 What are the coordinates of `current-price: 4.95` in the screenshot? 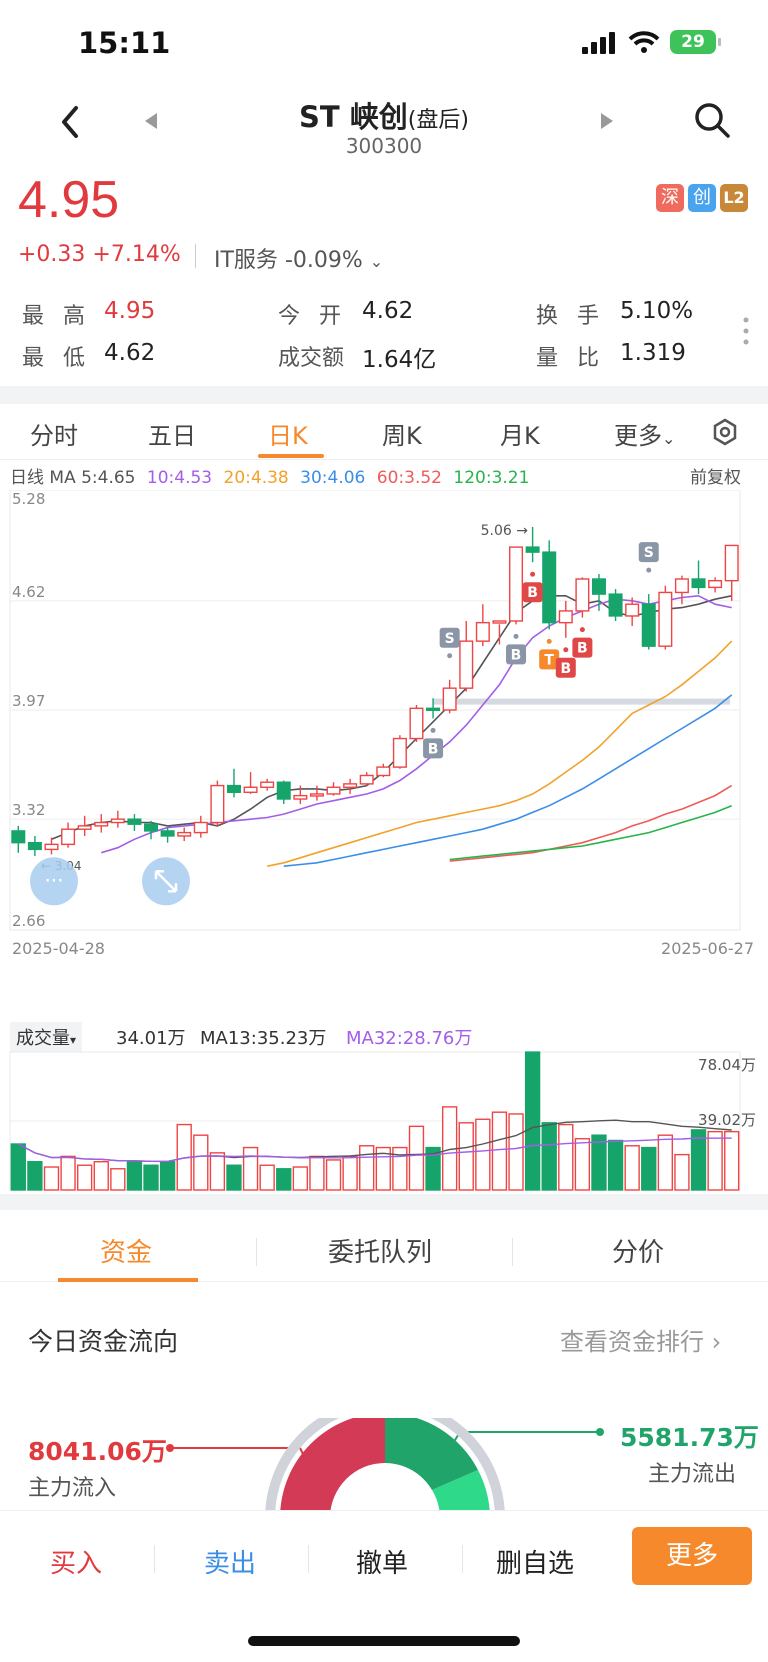 It's located at (69, 200).